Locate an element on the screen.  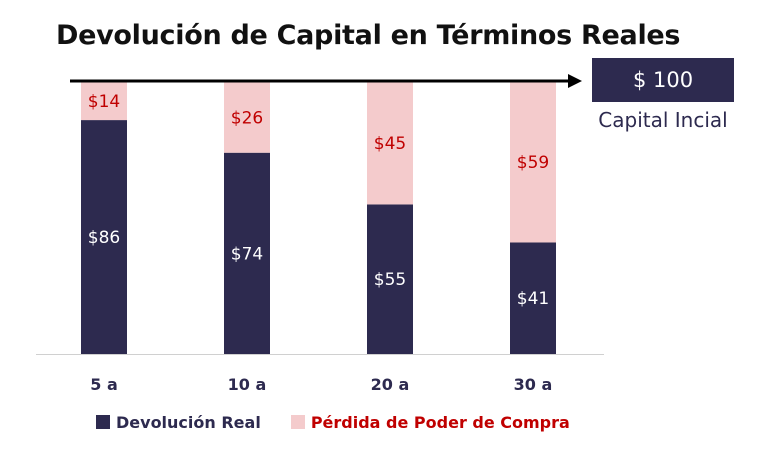
data-label: $26 is located at coordinates (247, 118).